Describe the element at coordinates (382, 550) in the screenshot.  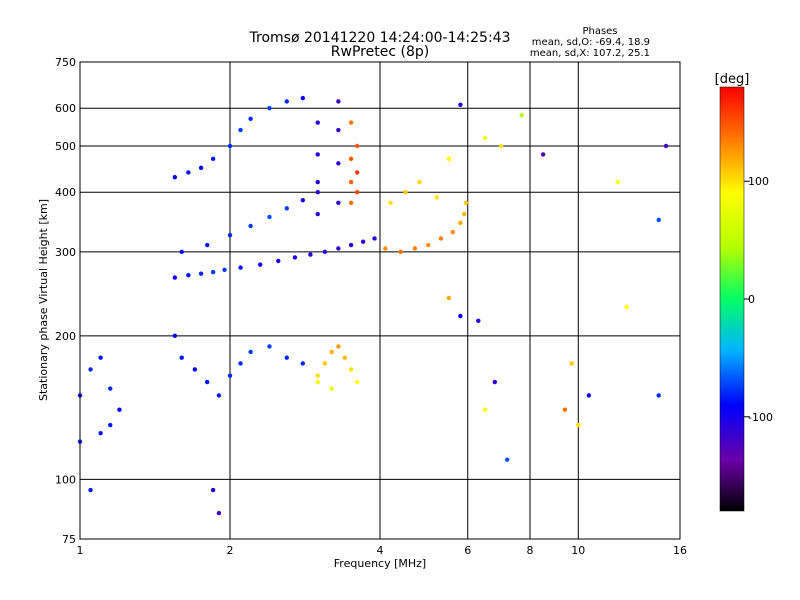
I see `x-axis-ticks: 1 2 4 6 8 10 16` at that location.